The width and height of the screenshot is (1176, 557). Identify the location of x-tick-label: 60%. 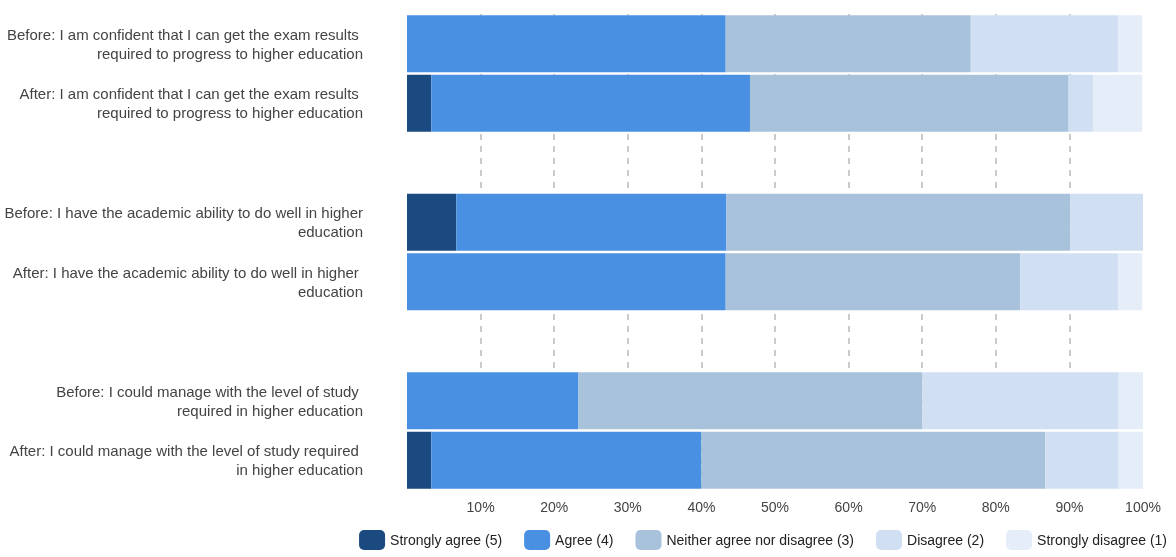
(848, 507).